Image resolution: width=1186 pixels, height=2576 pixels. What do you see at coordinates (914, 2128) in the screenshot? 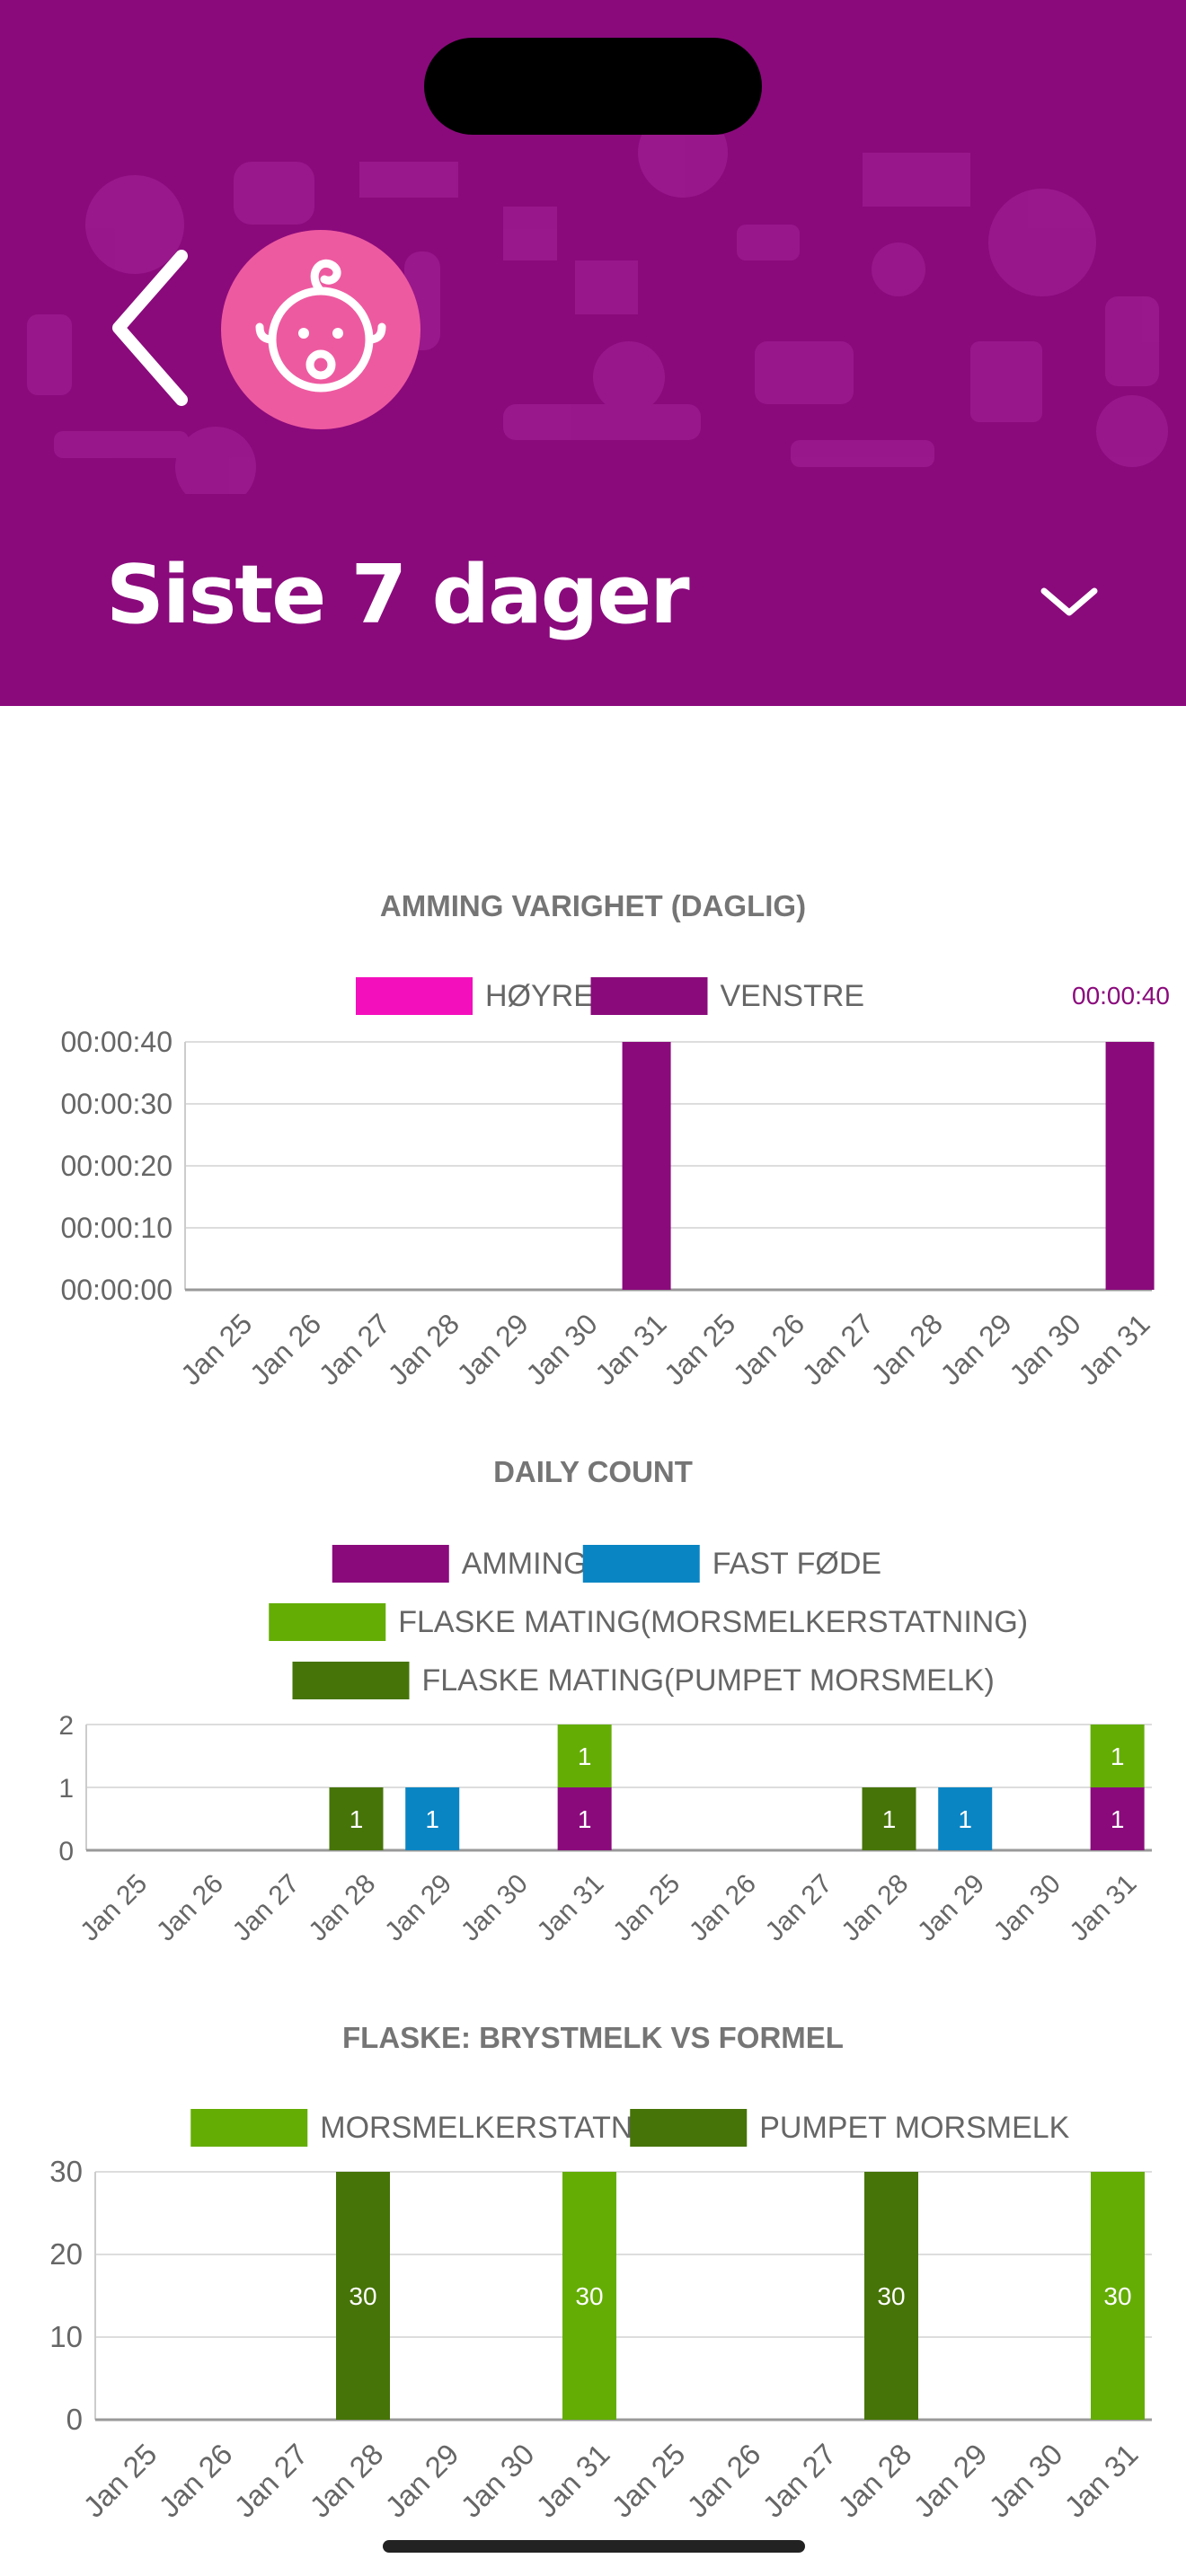
I see `legend-label: PUMPET MORSMELK` at bounding box center [914, 2128].